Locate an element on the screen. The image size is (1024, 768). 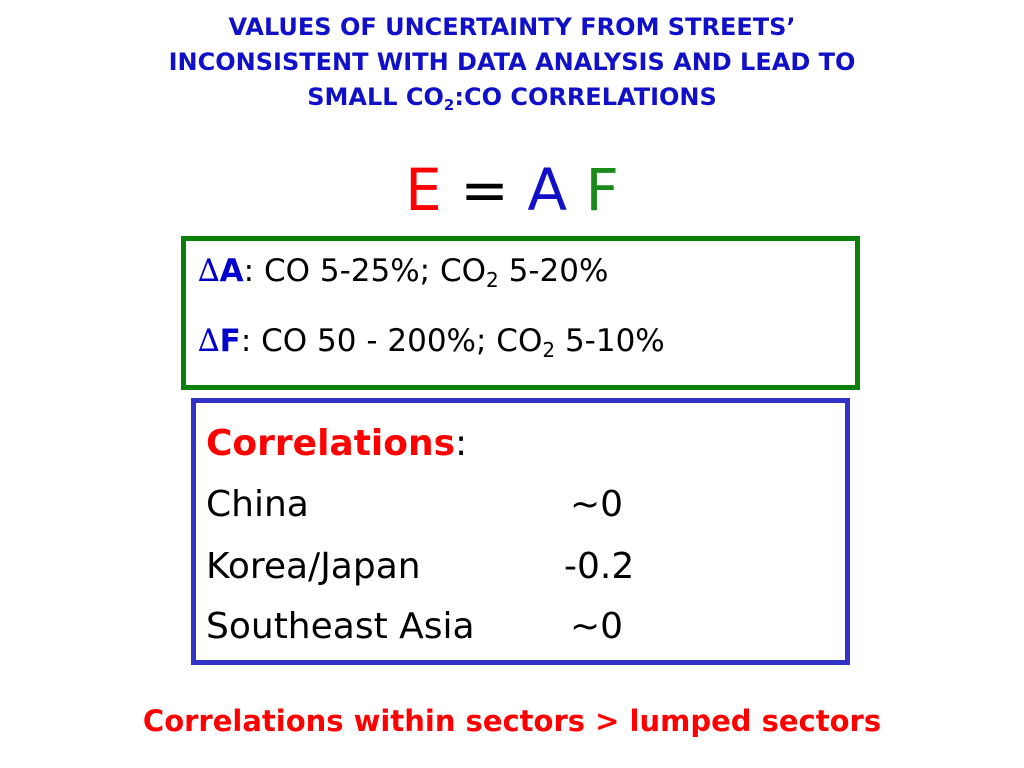
title-line-3-subscript: 2 is located at coordinates (449, 105).